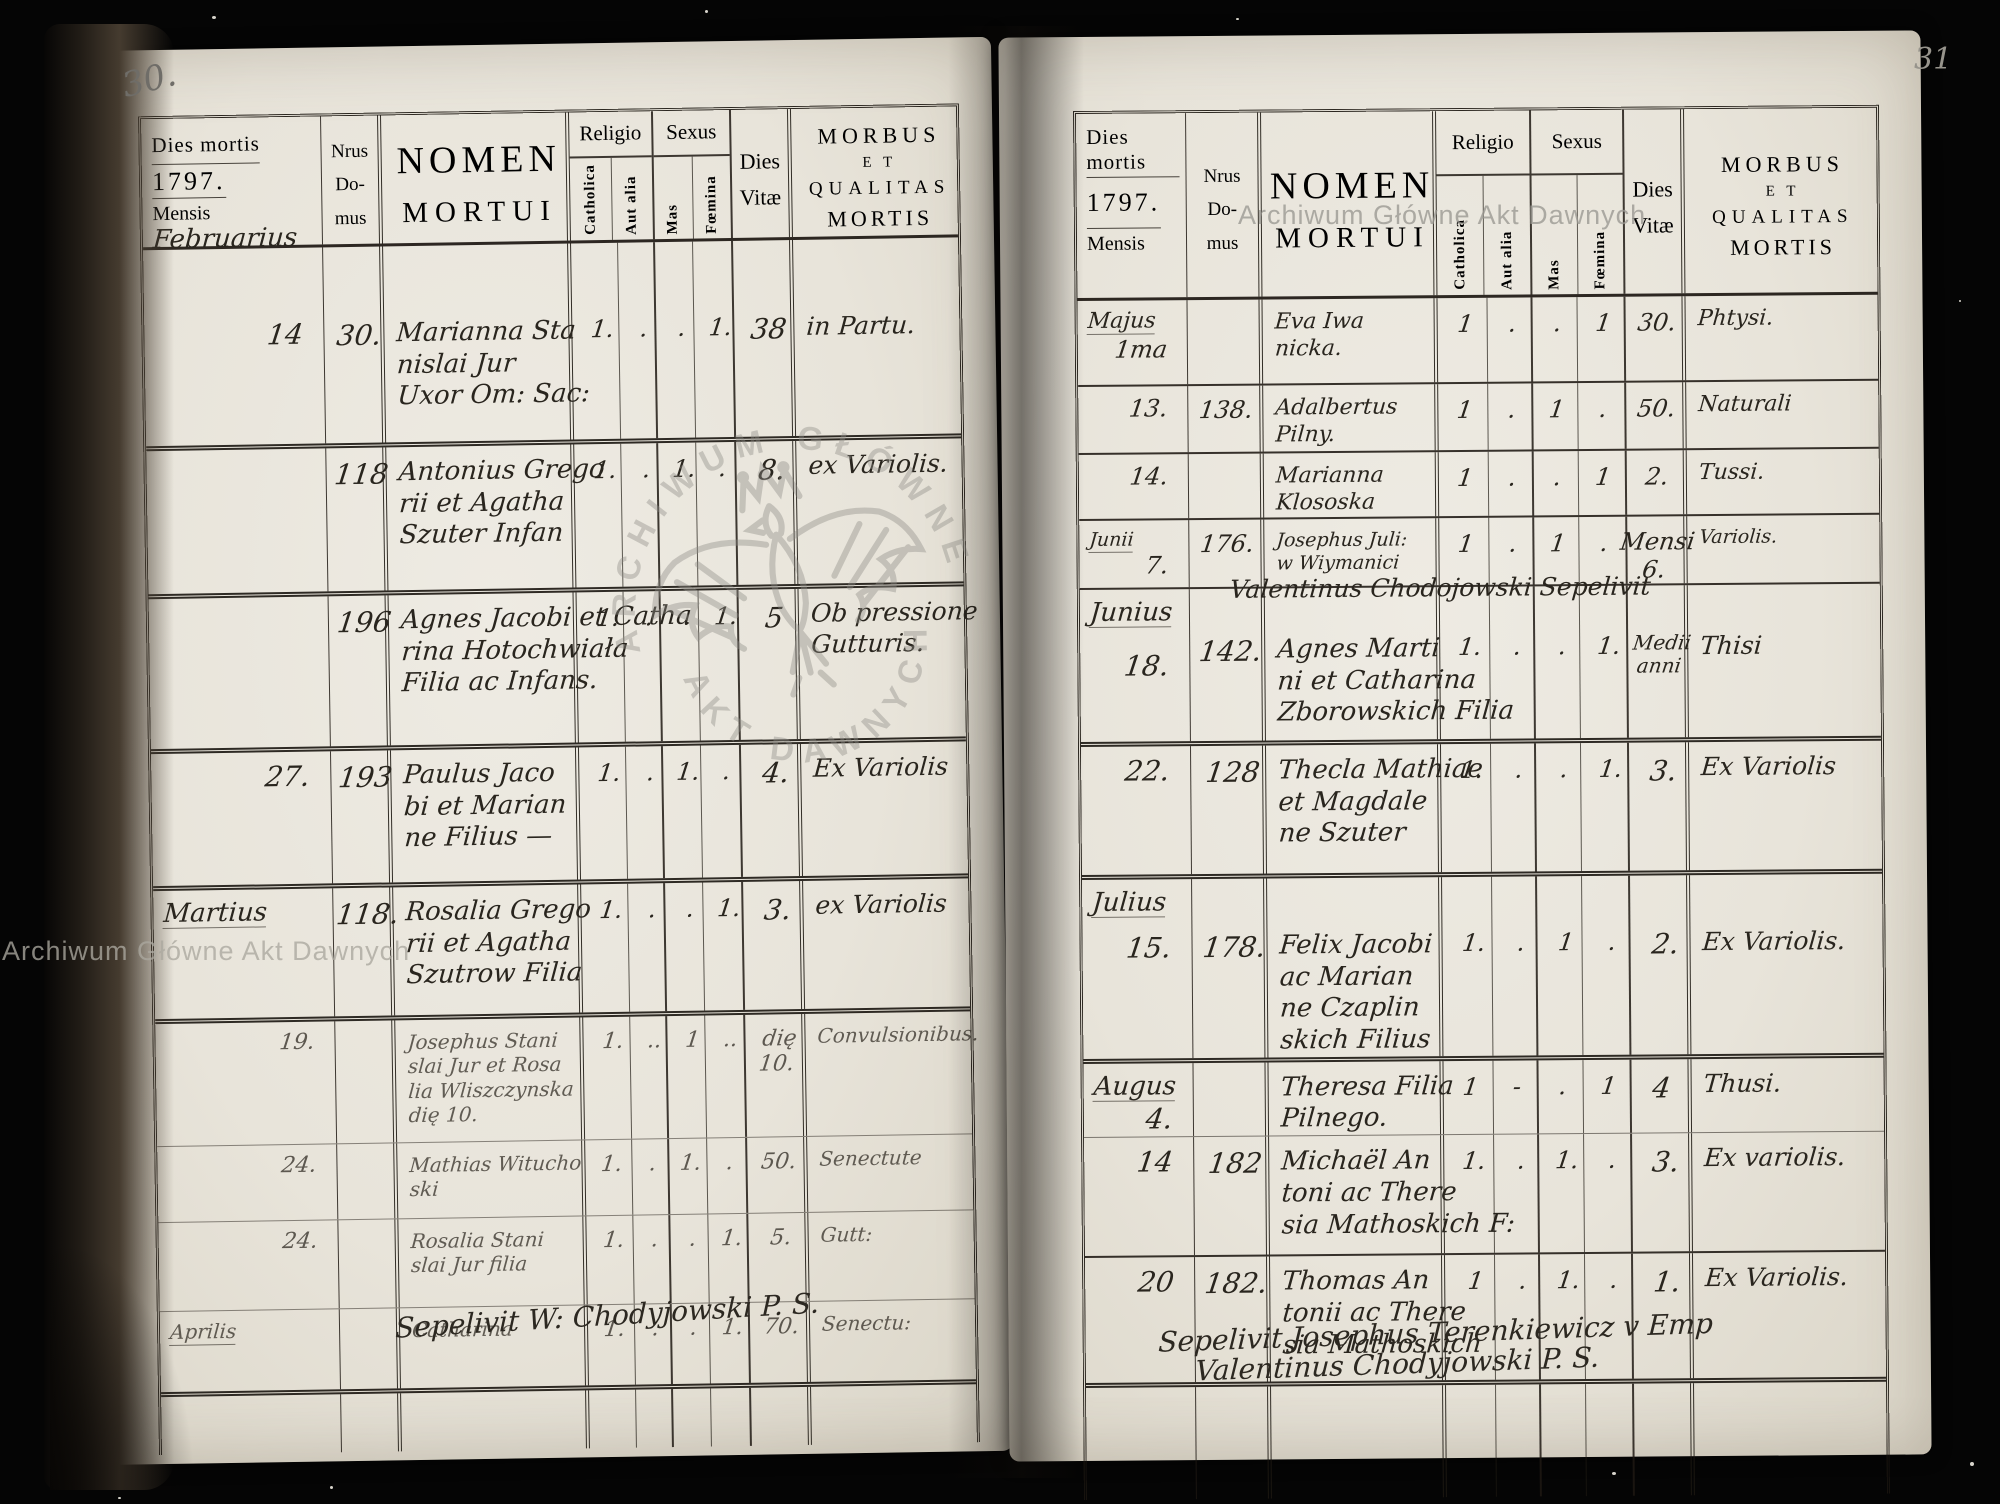 This screenshot has height=1504, width=2000. Describe the element at coordinates (1148, 771) in the screenshot. I see `day-value: 22.` at that location.